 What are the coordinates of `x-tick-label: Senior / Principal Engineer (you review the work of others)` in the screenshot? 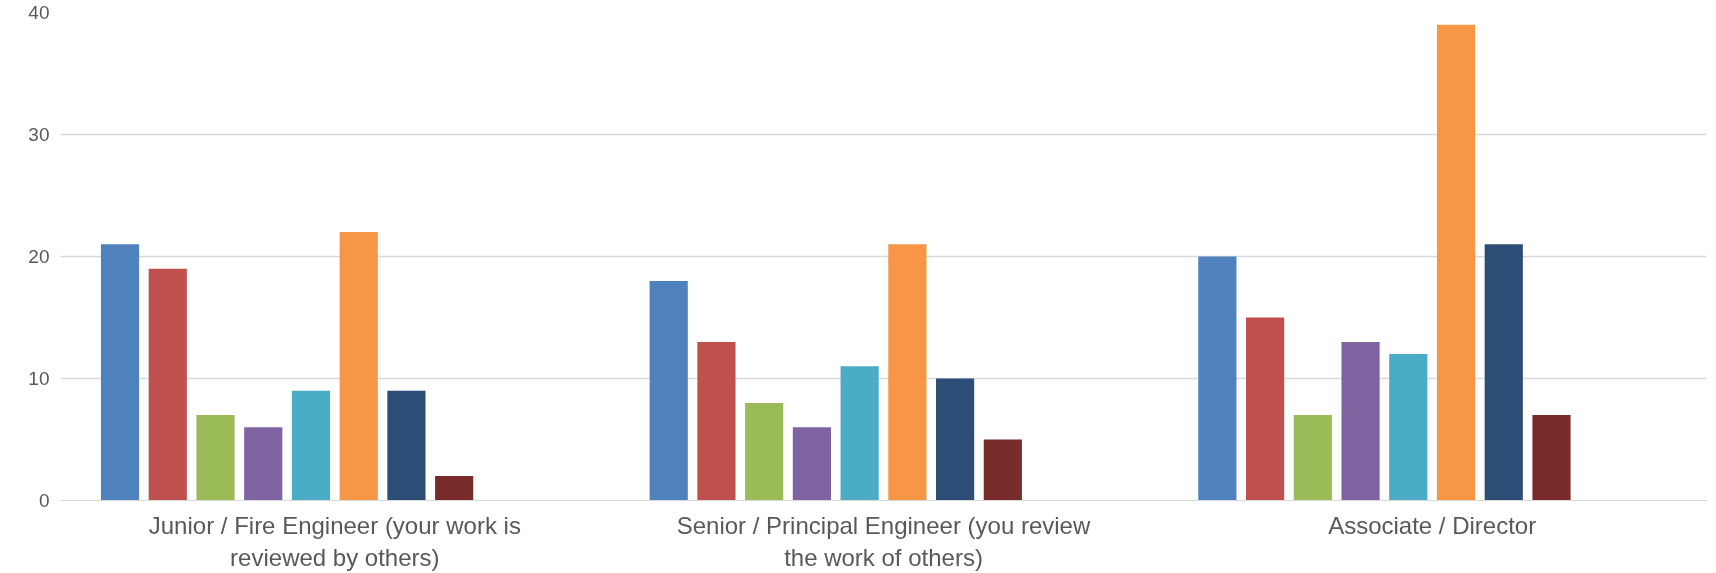 It's located at (883, 541).